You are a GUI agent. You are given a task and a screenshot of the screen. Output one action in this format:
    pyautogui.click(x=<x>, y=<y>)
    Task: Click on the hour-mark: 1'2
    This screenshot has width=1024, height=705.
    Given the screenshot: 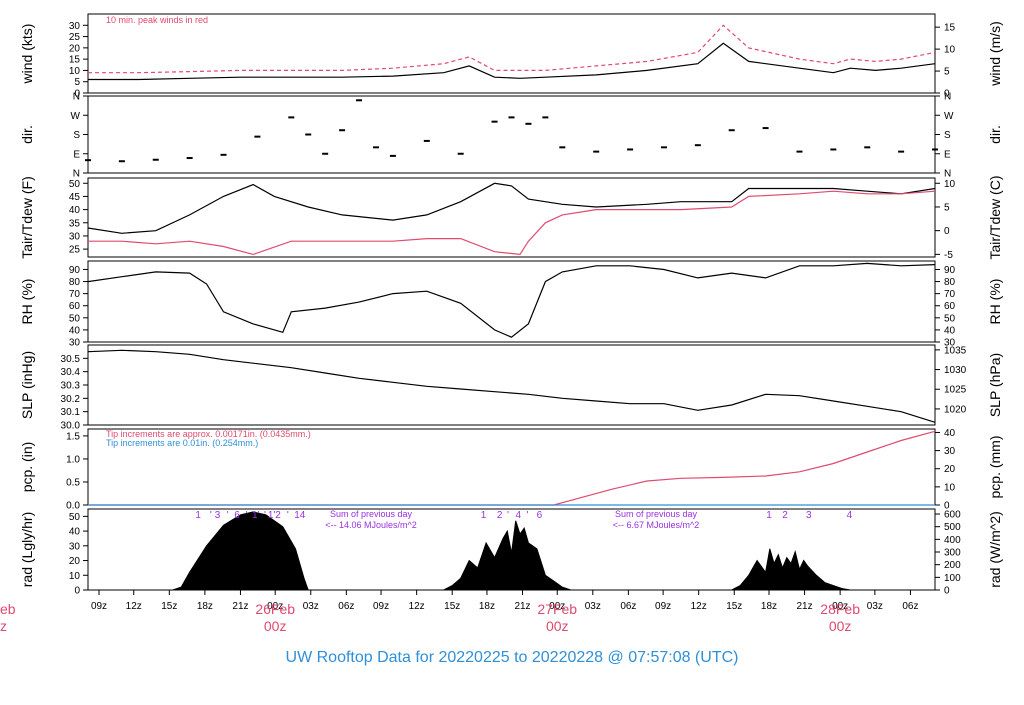 What is the action you would take?
    pyautogui.click(x=274, y=515)
    